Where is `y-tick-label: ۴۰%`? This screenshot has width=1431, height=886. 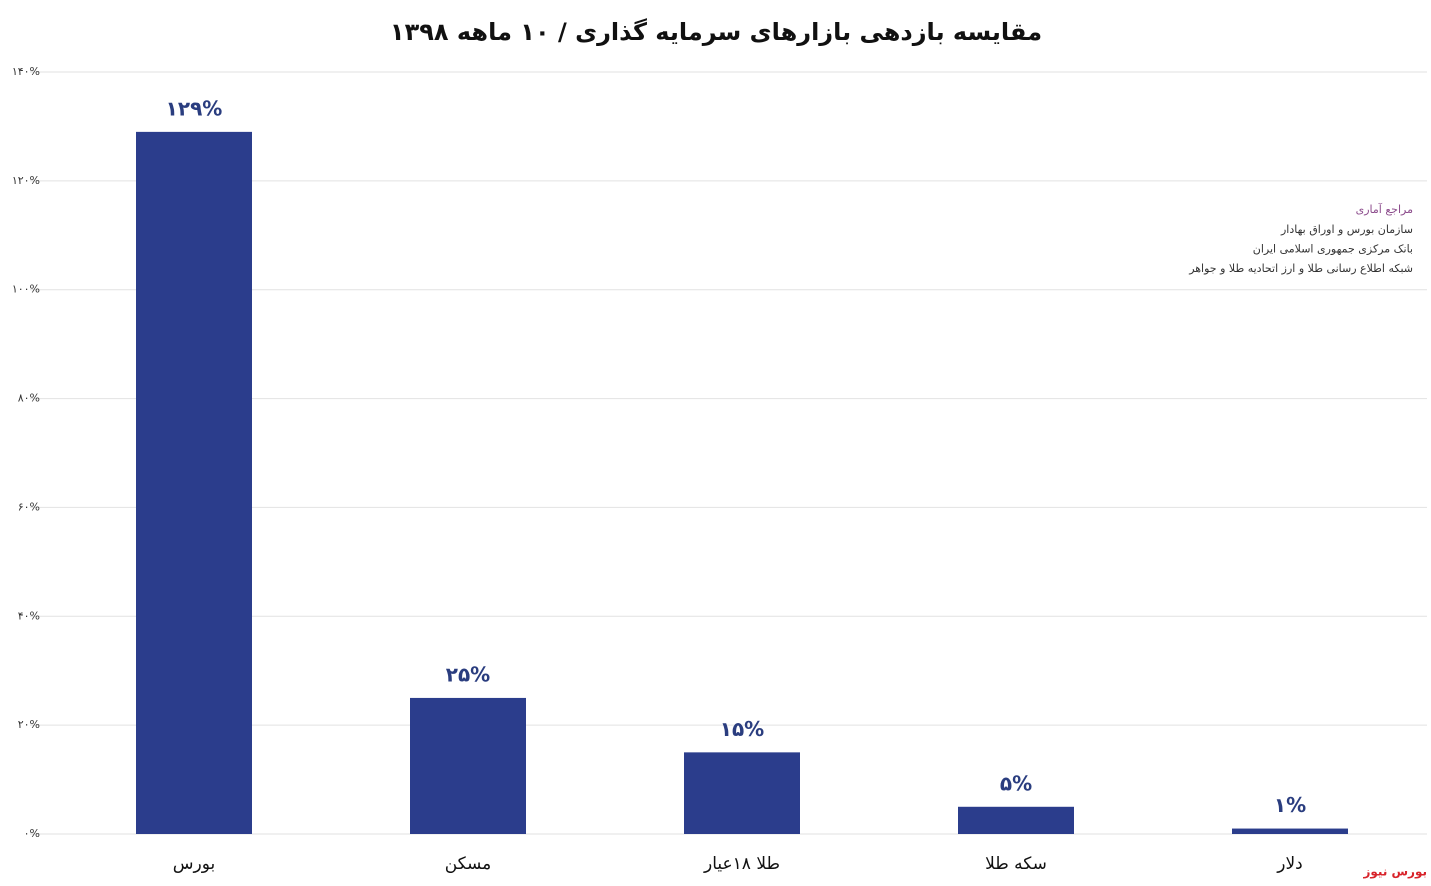 y-tick-label: ۴۰% is located at coordinates (29, 615).